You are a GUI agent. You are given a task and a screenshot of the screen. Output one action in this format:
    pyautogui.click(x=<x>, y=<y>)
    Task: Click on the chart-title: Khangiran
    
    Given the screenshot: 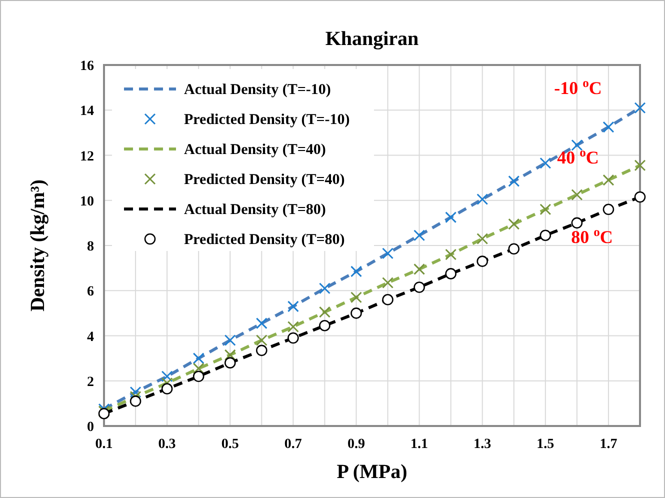 What is the action you would take?
    pyautogui.click(x=372, y=39)
    